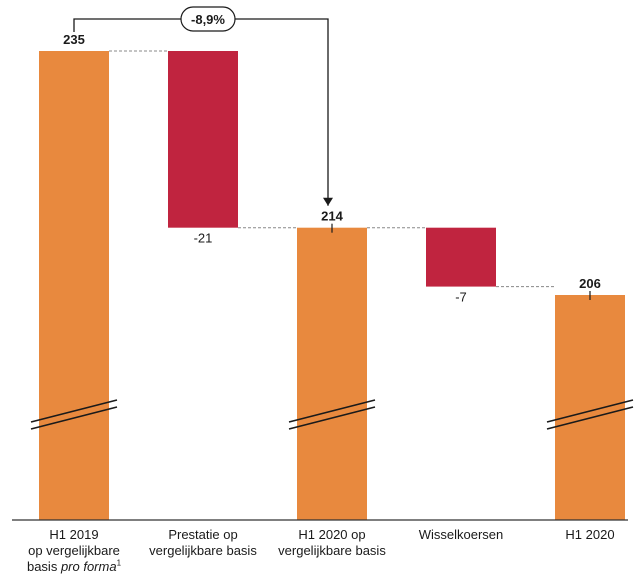  I want to click on value-label-h1-2020: 206, so click(590, 283).